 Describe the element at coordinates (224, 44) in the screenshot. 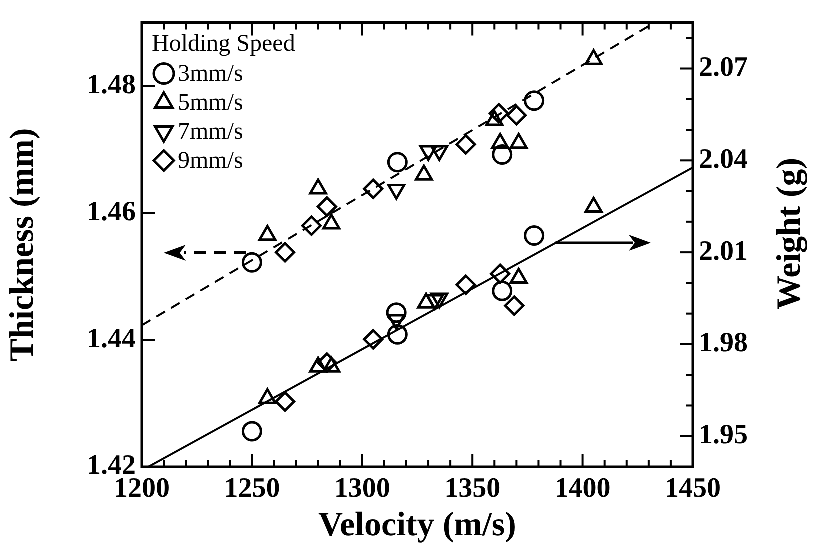

I see `legend-title: Holding Speed` at that location.